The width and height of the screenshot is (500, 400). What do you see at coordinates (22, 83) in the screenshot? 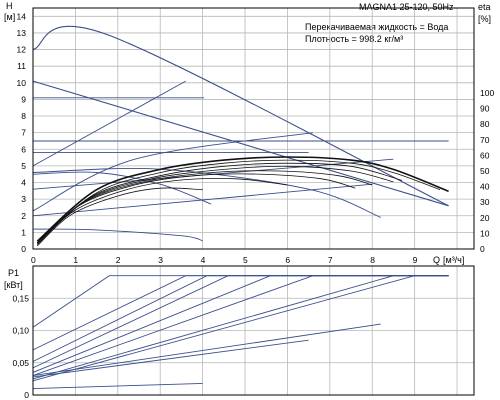
I see `y-tick-label-head: 10` at bounding box center [22, 83].